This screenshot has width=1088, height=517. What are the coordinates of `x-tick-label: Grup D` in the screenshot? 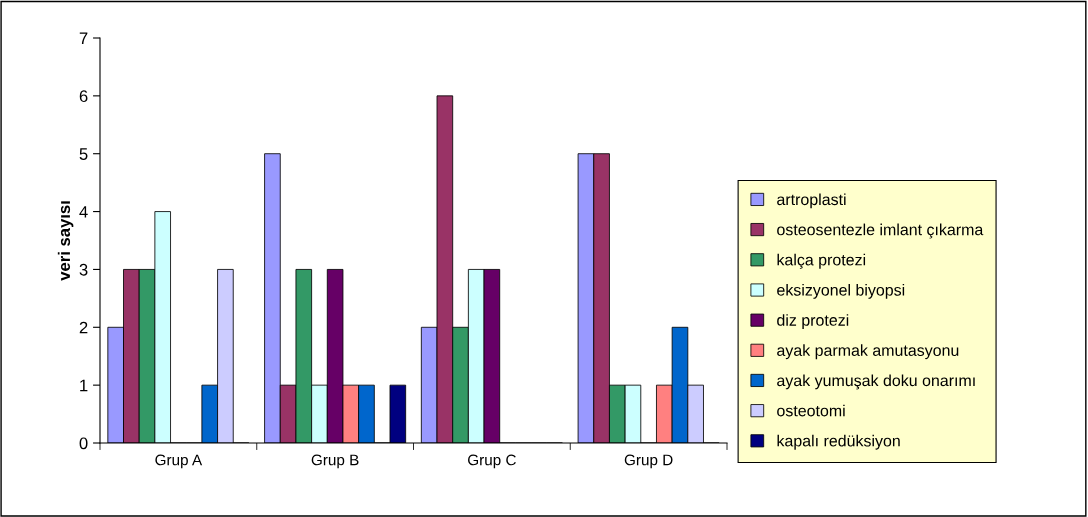 It's located at (648, 461).